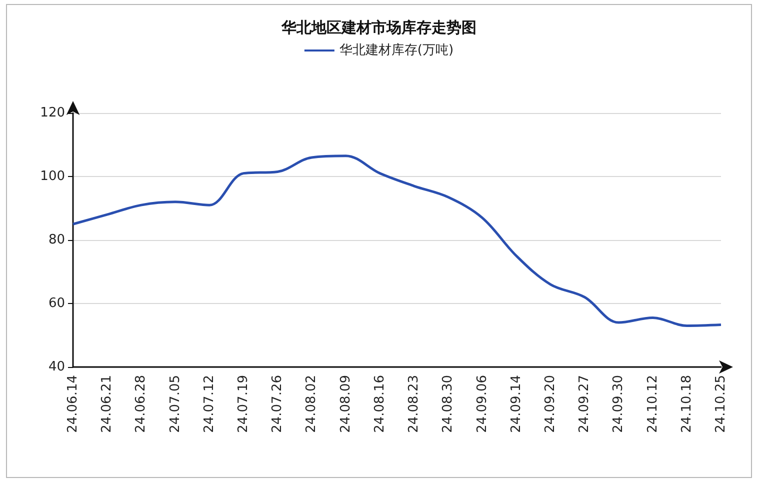 The width and height of the screenshot is (760, 485). Describe the element at coordinates (141, 404) in the screenshot. I see `x-tick-label: 24.06.28` at that location.